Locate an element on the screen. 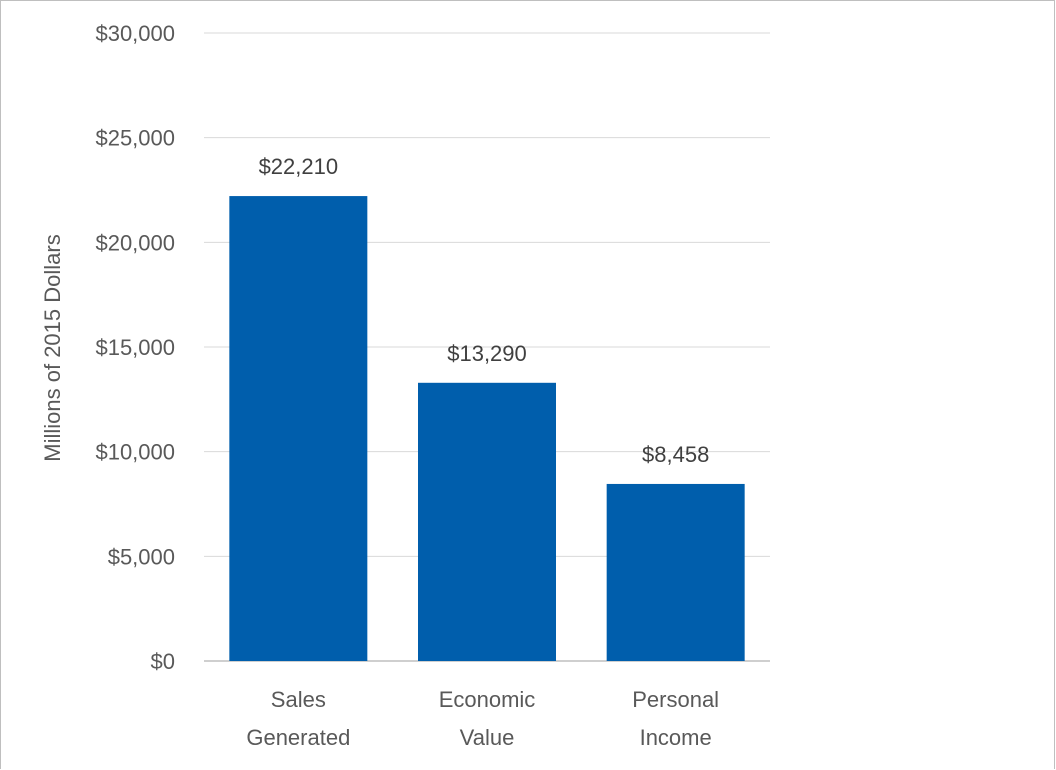  y-tick-label: $25,000 is located at coordinates (135, 138).